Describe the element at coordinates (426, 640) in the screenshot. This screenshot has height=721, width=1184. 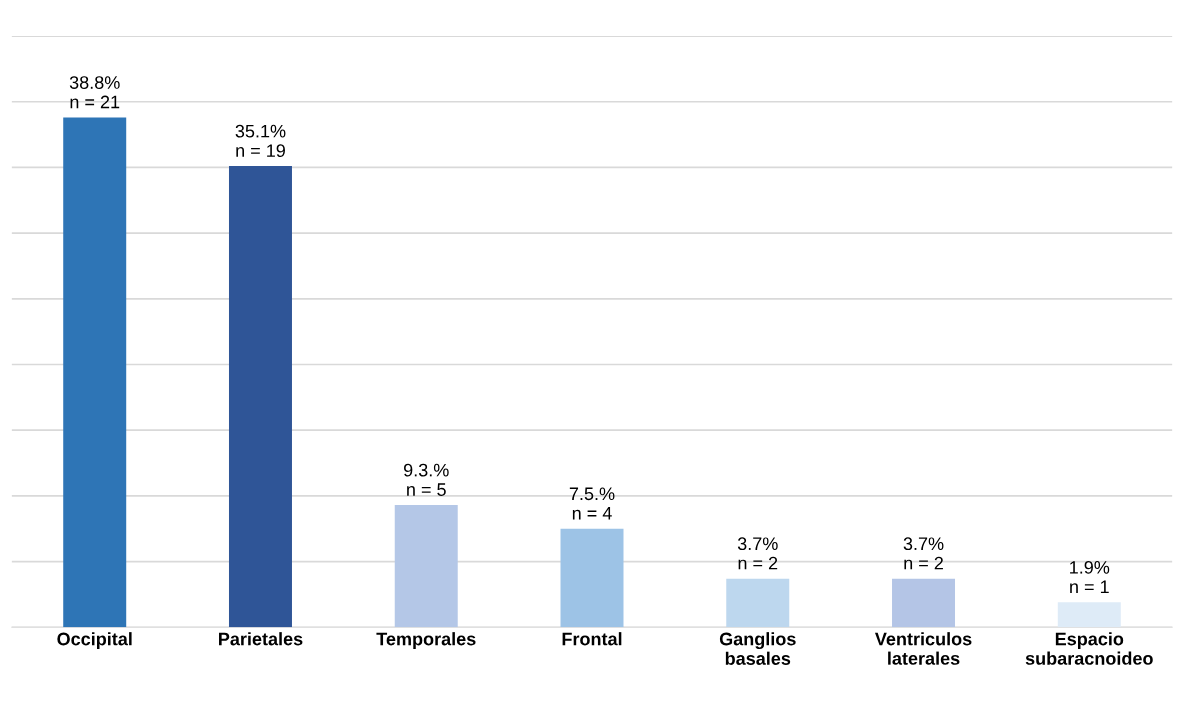
I see `x-tick-label: Temporales` at that location.